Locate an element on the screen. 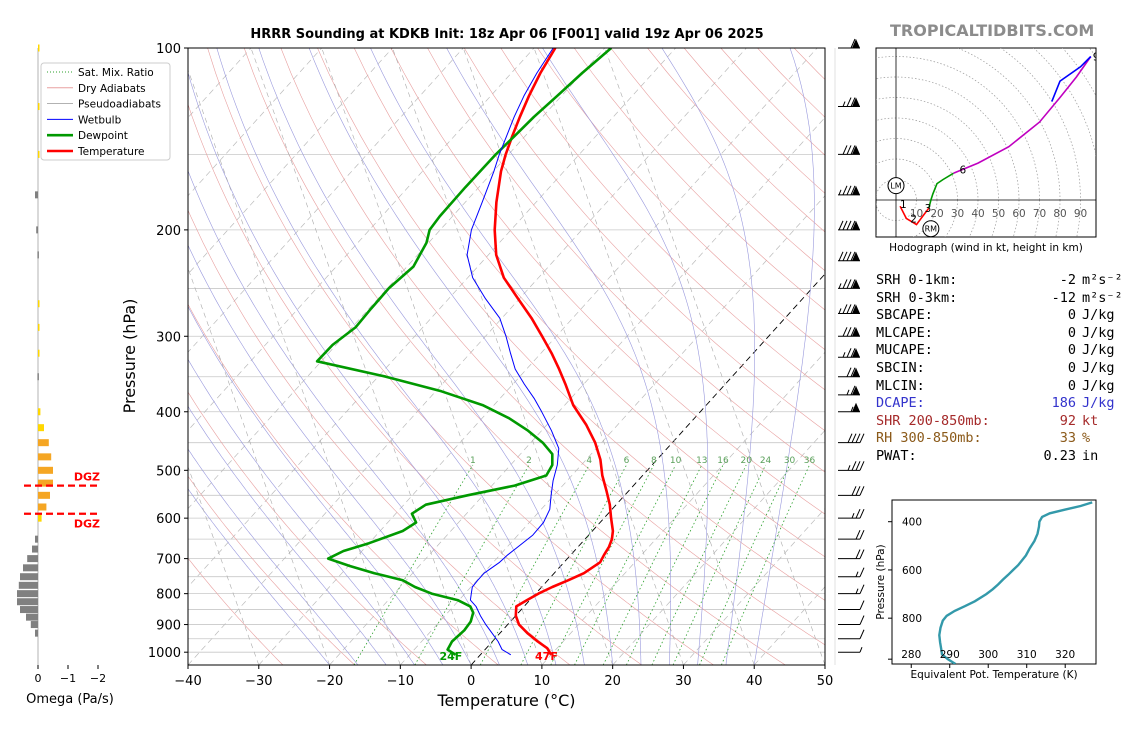 Image resolution: width=1134 pixels, height=748 pixels. theta-y-label: 400 is located at coordinates (912, 523).